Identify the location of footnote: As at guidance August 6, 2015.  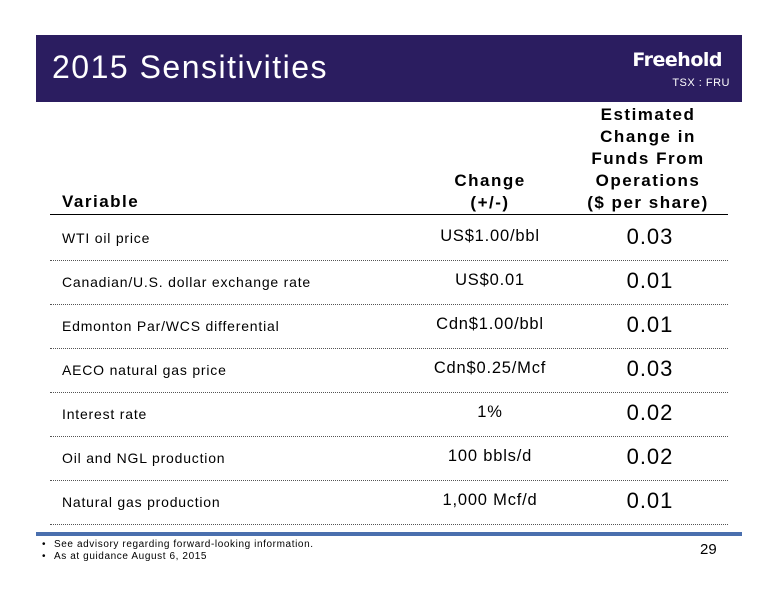
(178, 557).